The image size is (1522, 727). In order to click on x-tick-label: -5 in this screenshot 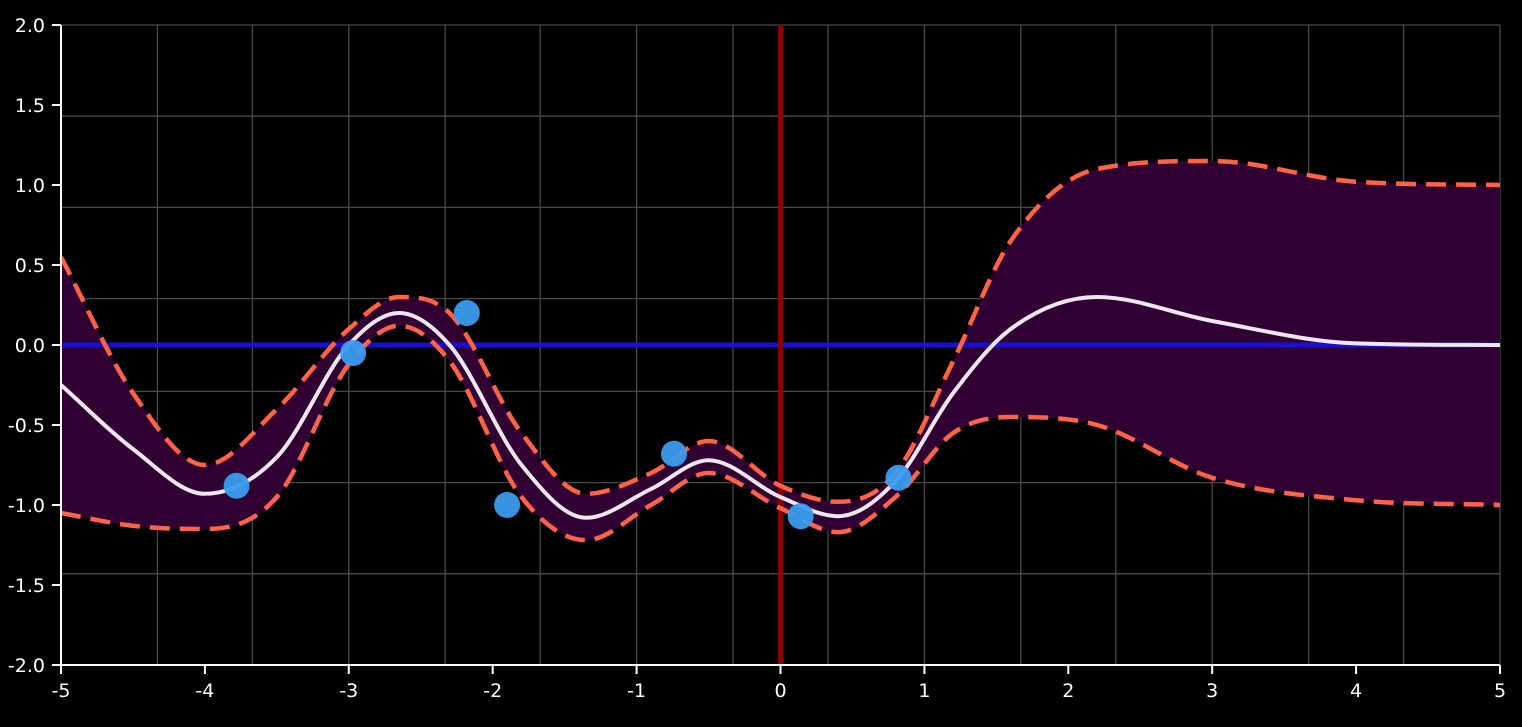, I will do `click(61, 691)`.